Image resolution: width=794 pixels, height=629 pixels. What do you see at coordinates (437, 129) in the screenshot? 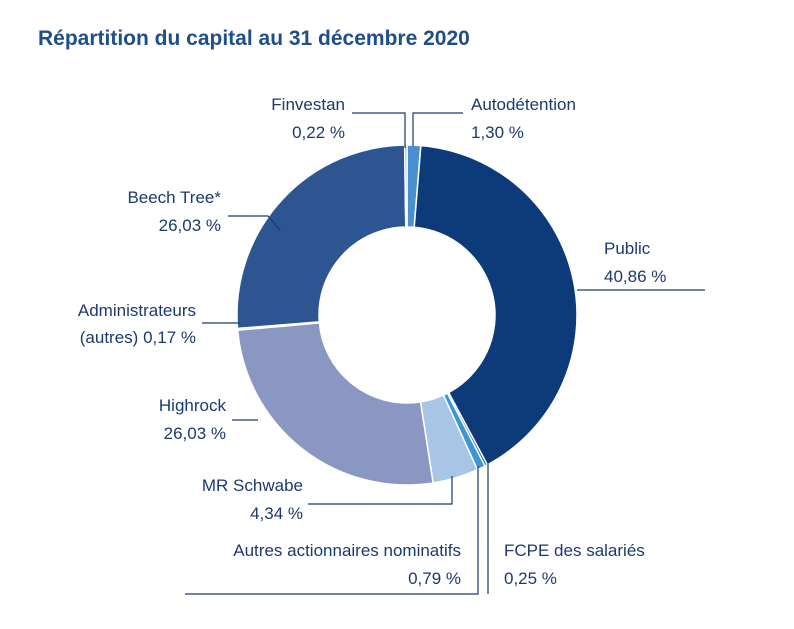
I see `leader-autodetention` at bounding box center [437, 129].